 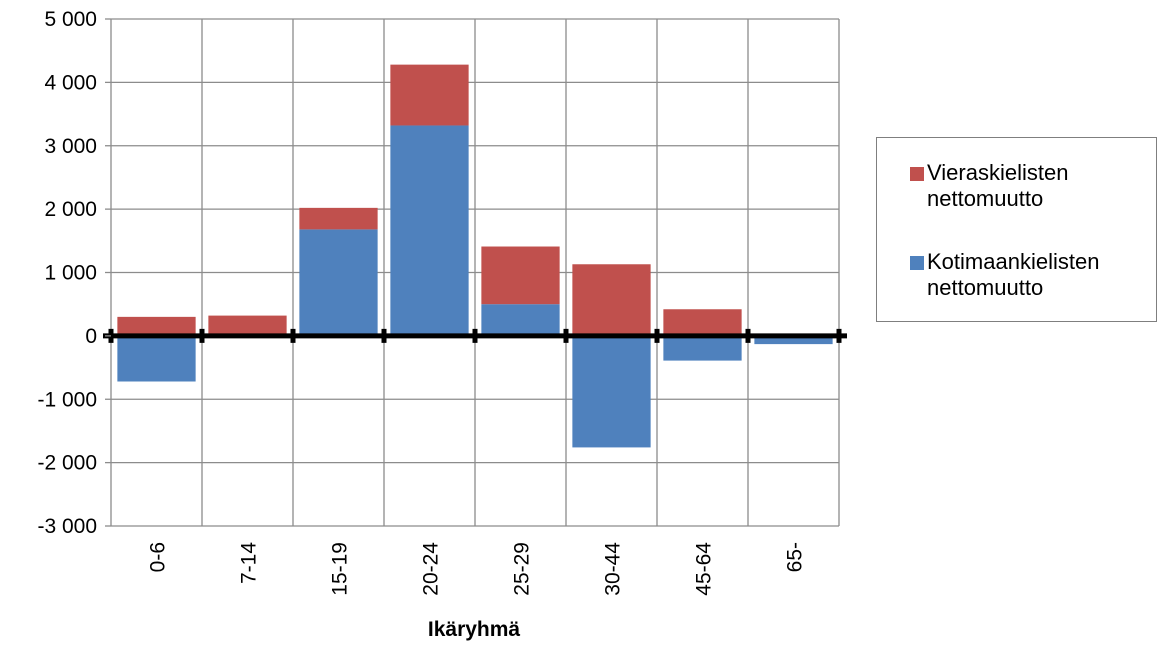 I want to click on y-tick-label: -2 000, so click(x=67, y=463).